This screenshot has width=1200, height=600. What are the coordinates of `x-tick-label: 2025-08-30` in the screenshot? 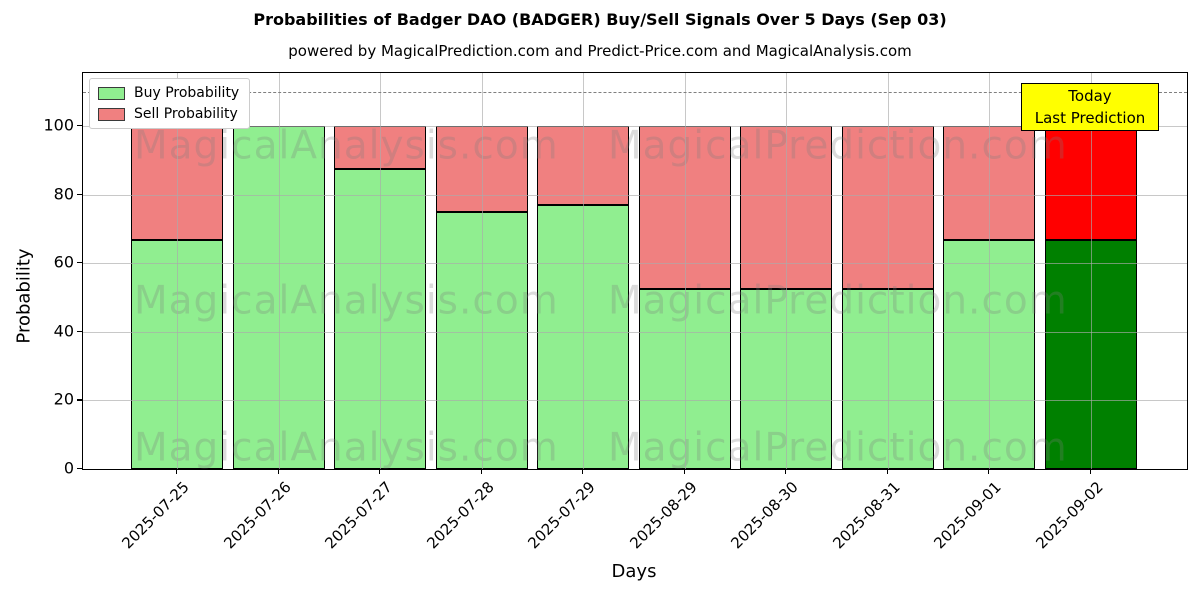 It's located at (764, 515).